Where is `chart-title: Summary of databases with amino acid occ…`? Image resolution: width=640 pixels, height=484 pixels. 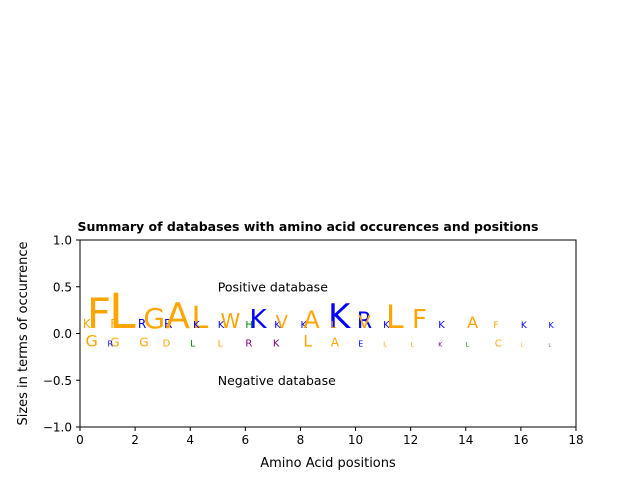
chart-title: Summary of databases with amino acid occ… is located at coordinates (308, 226).